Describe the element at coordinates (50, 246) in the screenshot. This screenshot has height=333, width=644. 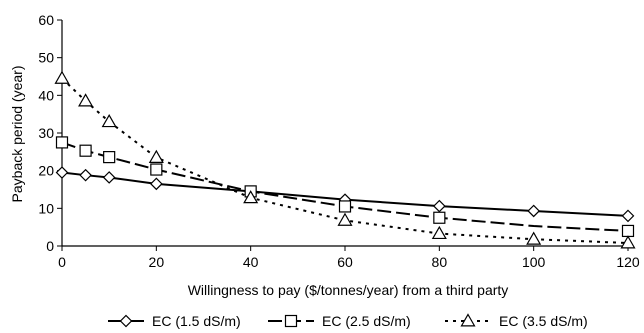
I see `y-tick-label: 0` at that location.